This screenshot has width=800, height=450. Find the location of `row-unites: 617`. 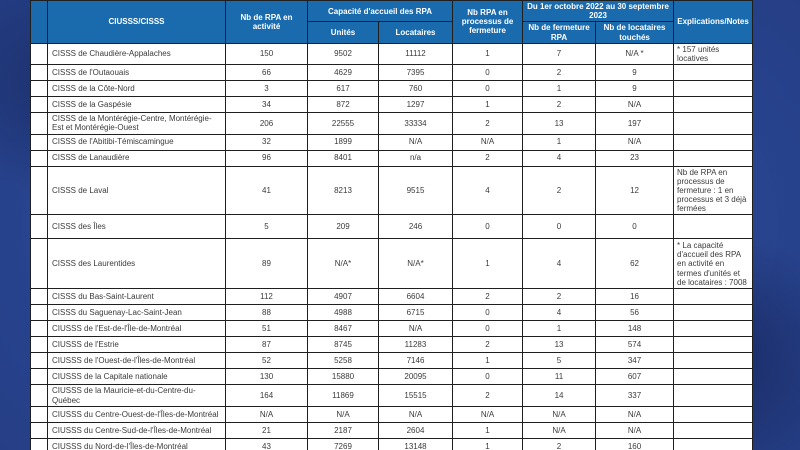

row-unites: 617 is located at coordinates (343, 89).